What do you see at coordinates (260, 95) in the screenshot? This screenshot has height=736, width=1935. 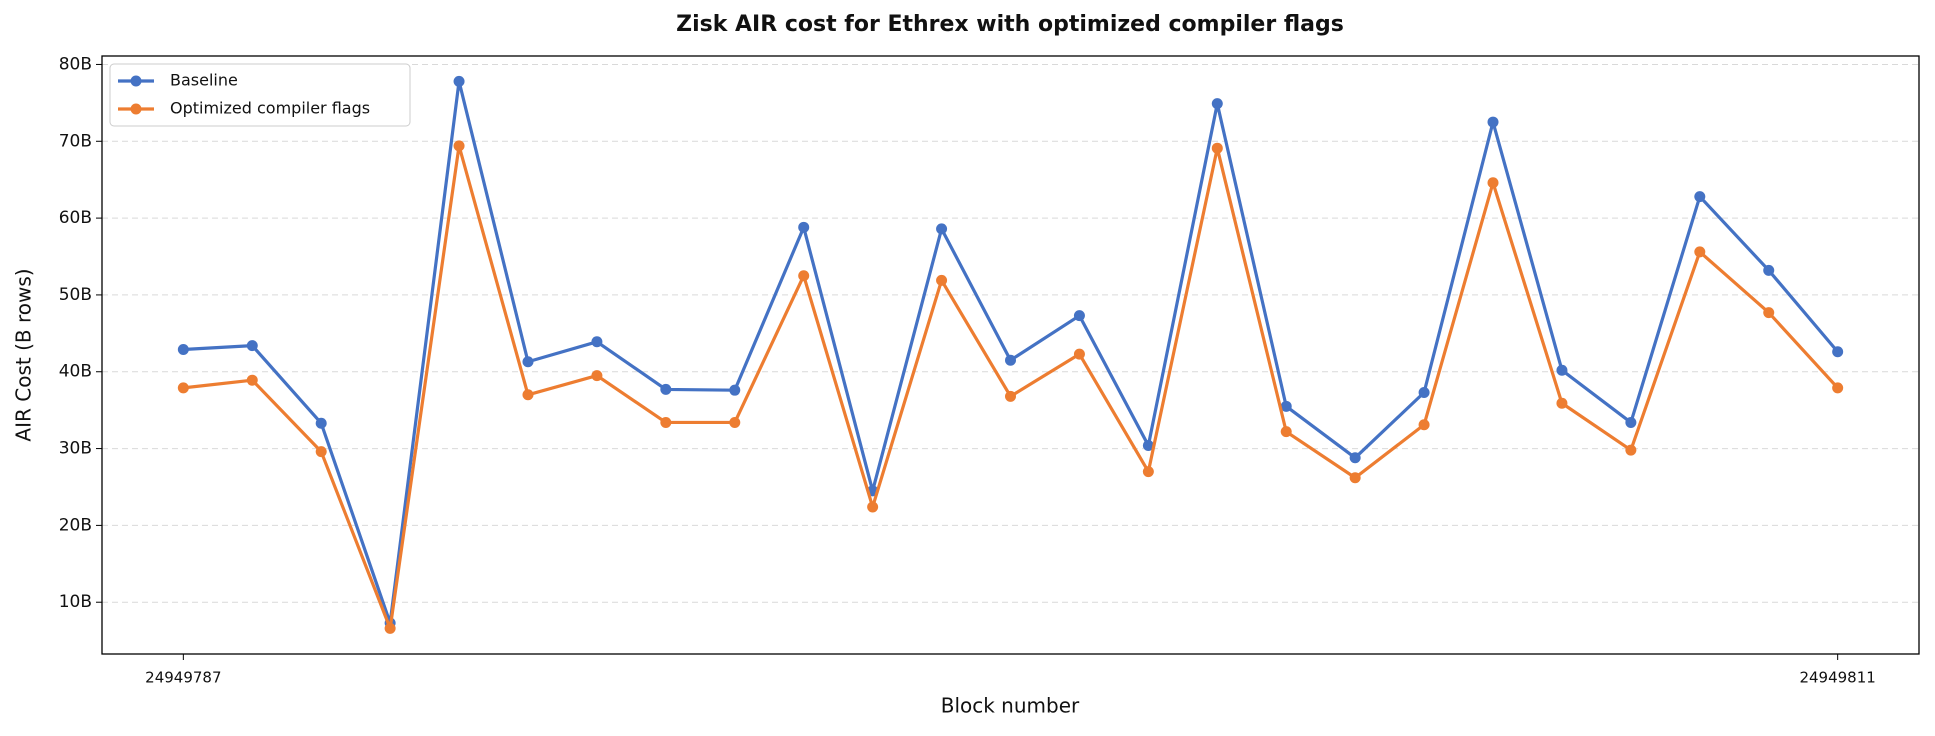 I see `legend-box` at bounding box center [260, 95].